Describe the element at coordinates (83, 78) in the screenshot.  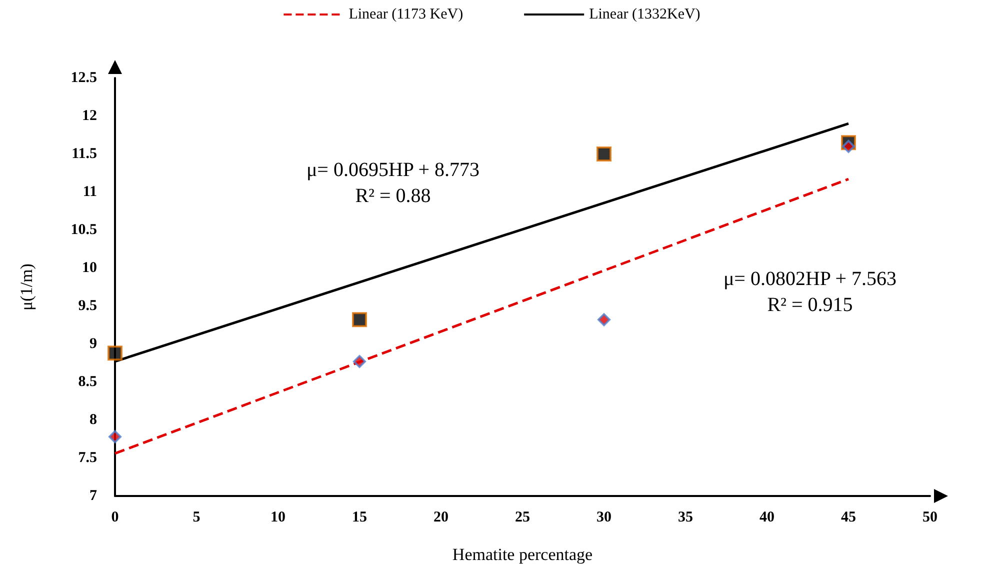
I see `y-tick-label: 12.5` at that location.